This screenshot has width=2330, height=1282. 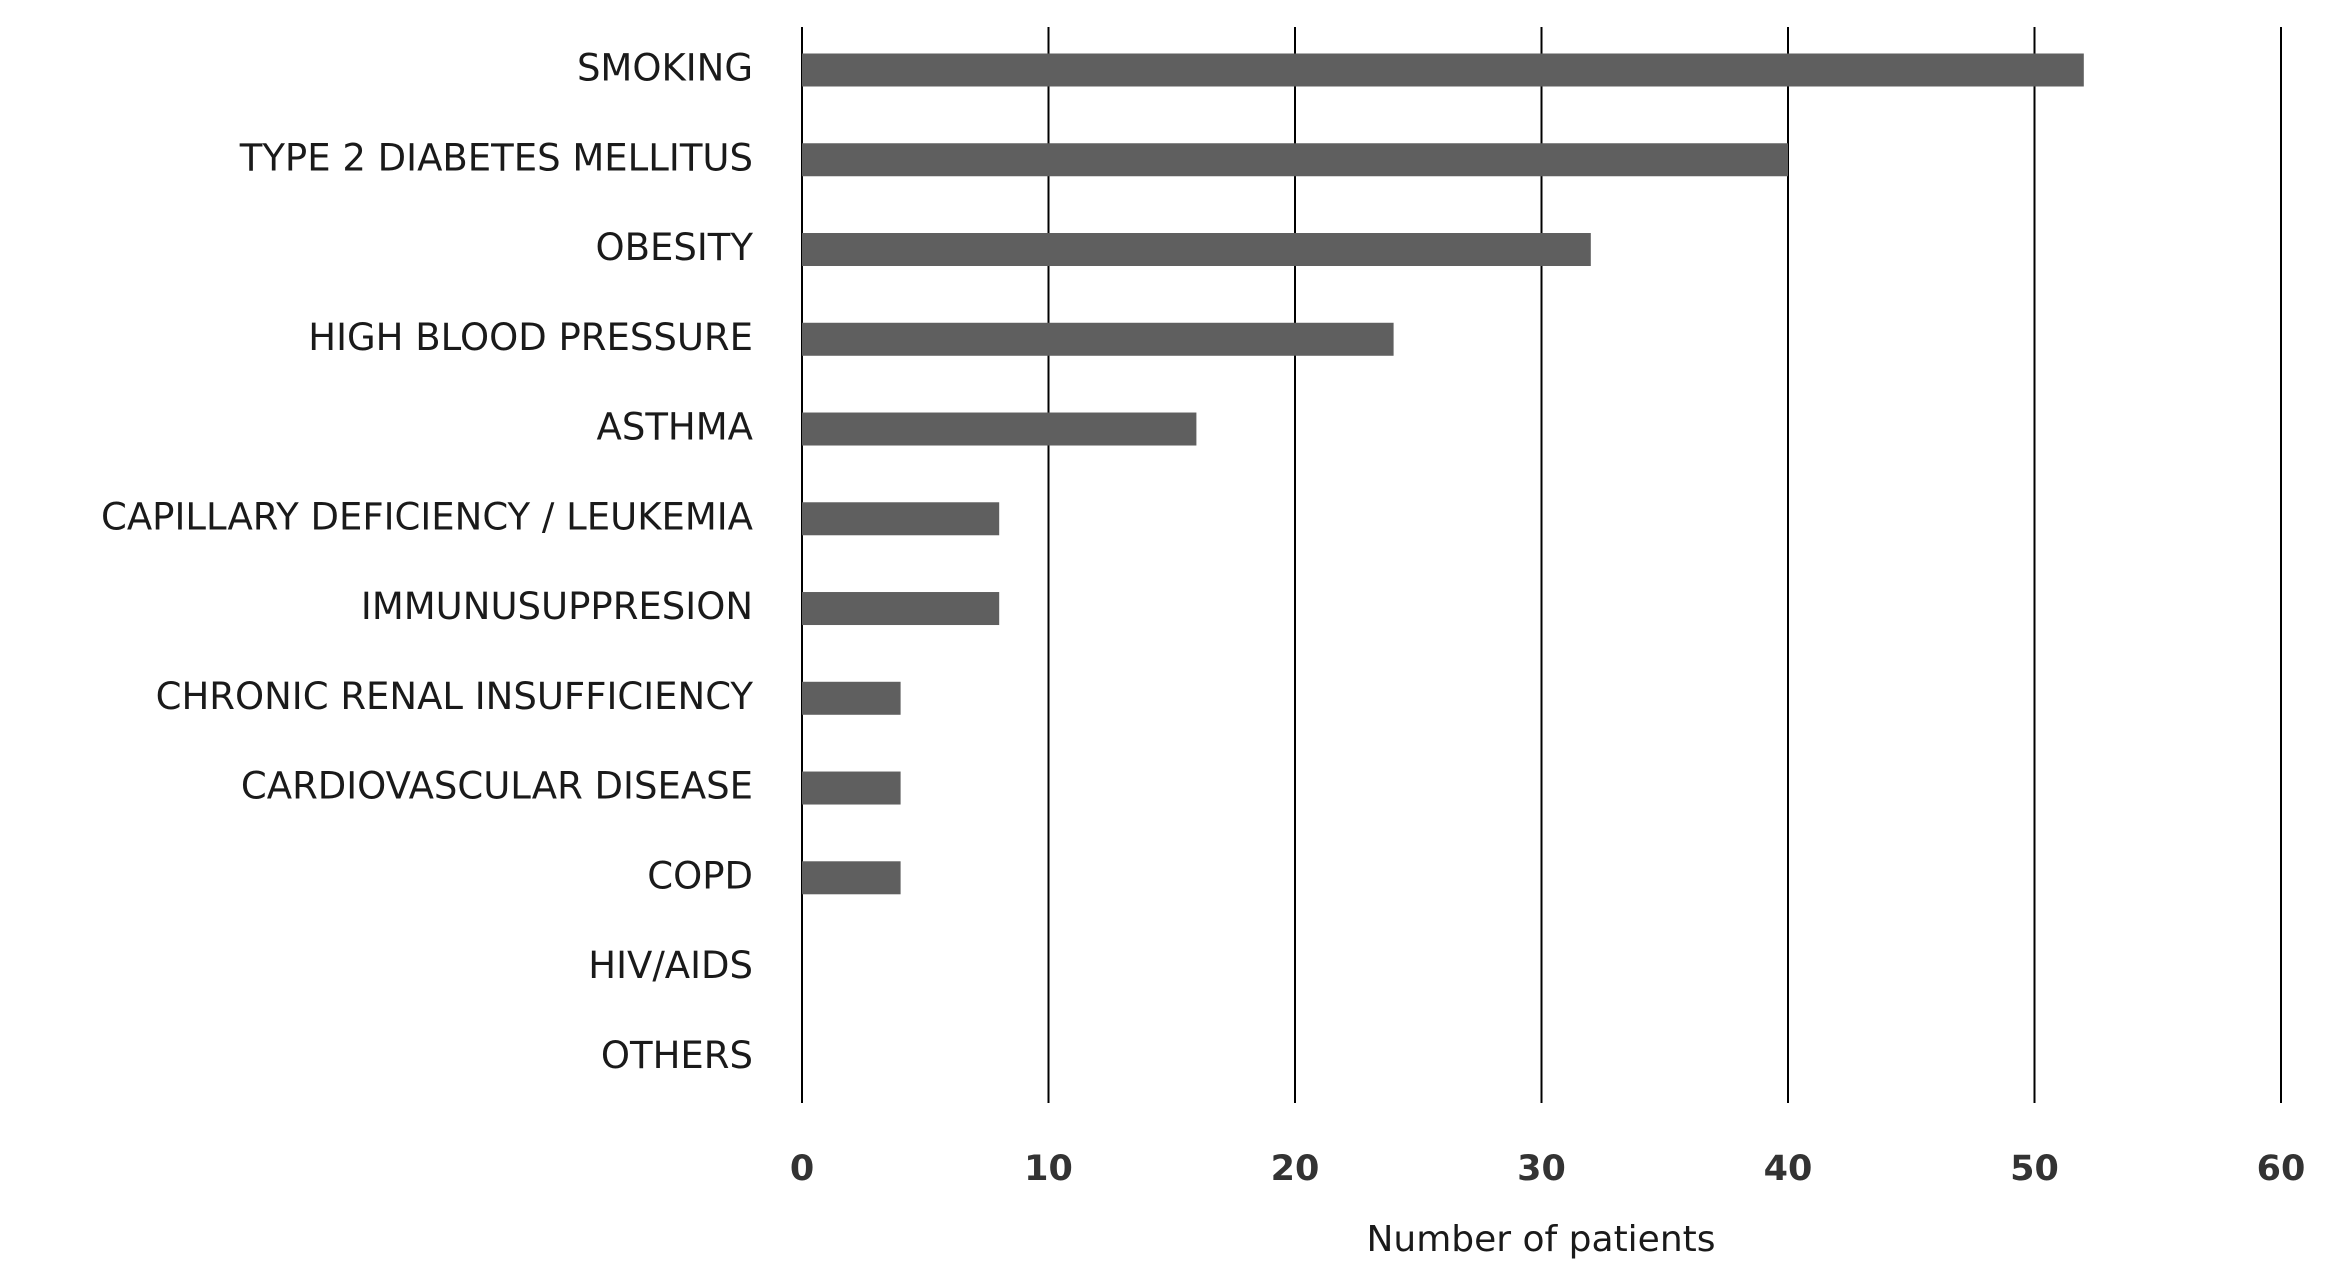 What do you see at coordinates (677, 1055) in the screenshot?
I see `y-tick-label: OTHERS` at bounding box center [677, 1055].